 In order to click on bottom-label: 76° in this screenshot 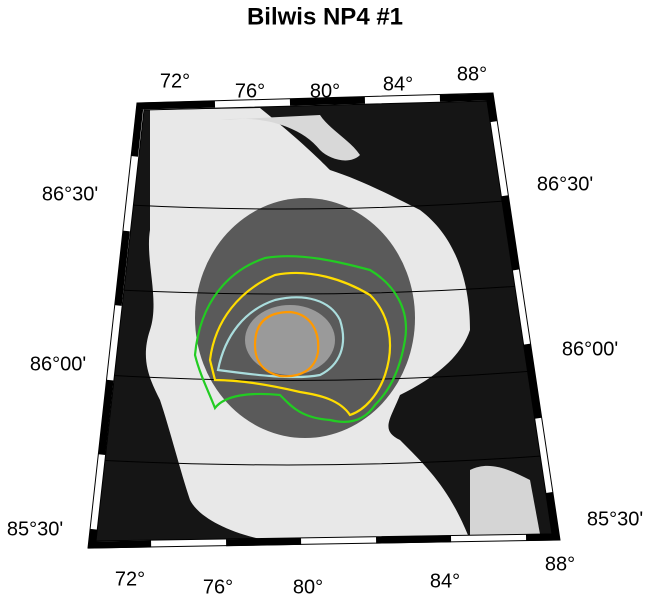, I will do `click(218, 587)`.